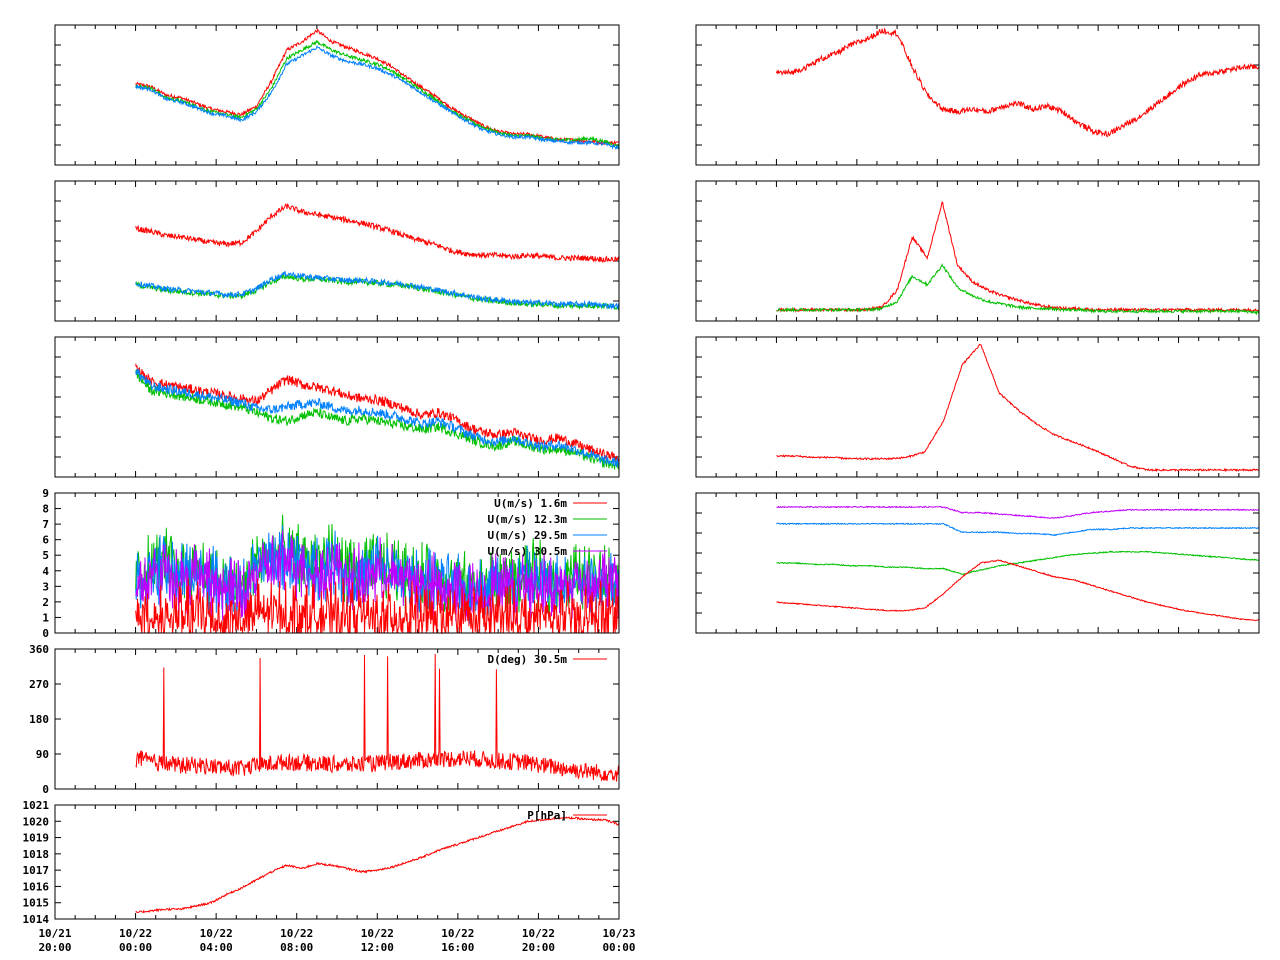 This screenshot has width=1280, height=960. Describe the element at coordinates (45, 617) in the screenshot. I see `y-tick-label: 1` at that location.